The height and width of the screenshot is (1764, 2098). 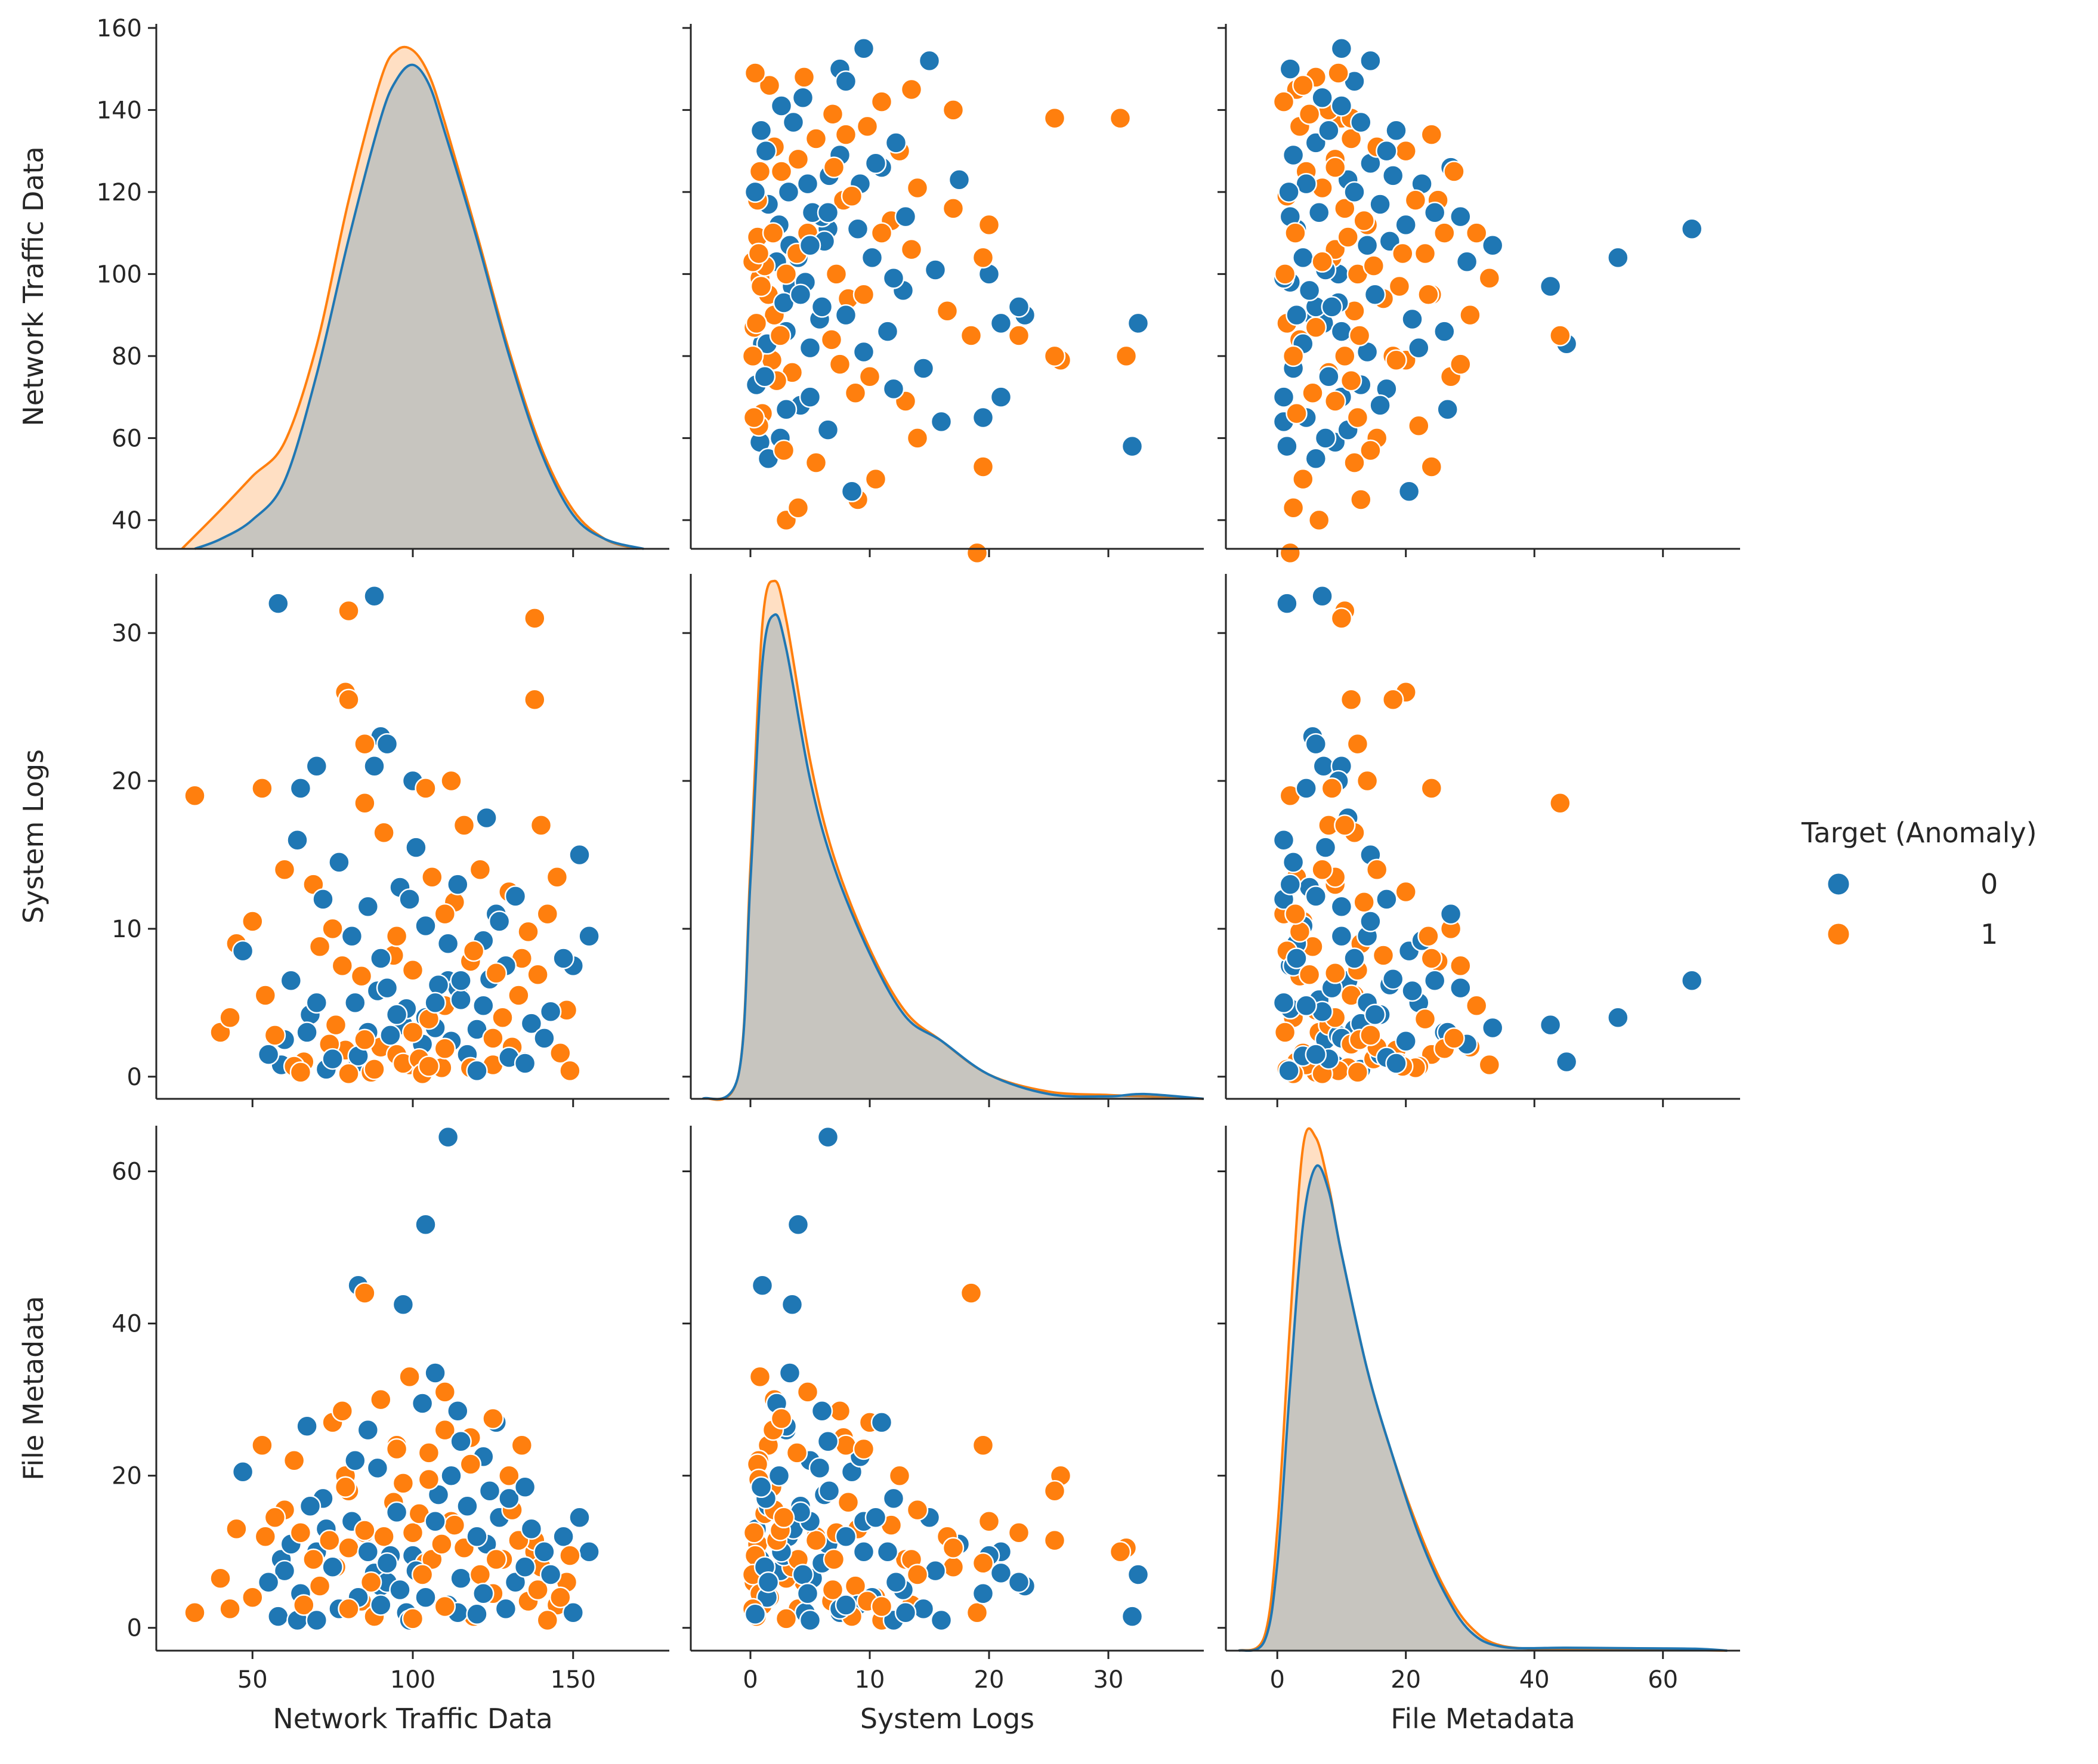 I want to click on y-tick-label: 0, so click(x=134, y=1628).